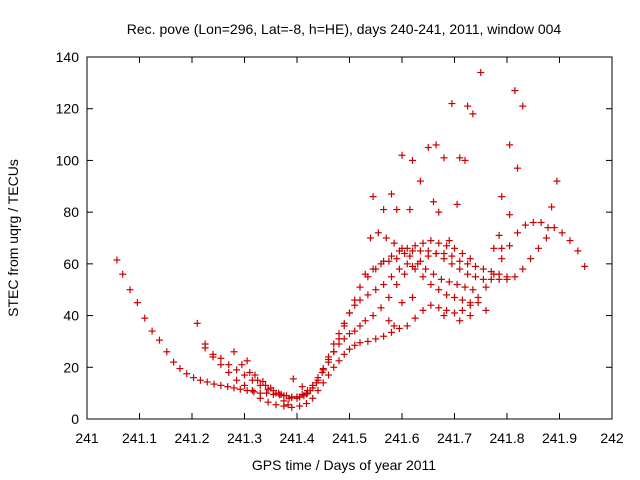 The width and height of the screenshot is (640, 480). What do you see at coordinates (139, 438) in the screenshot?
I see `x-tick-label: 241.1` at bounding box center [139, 438].